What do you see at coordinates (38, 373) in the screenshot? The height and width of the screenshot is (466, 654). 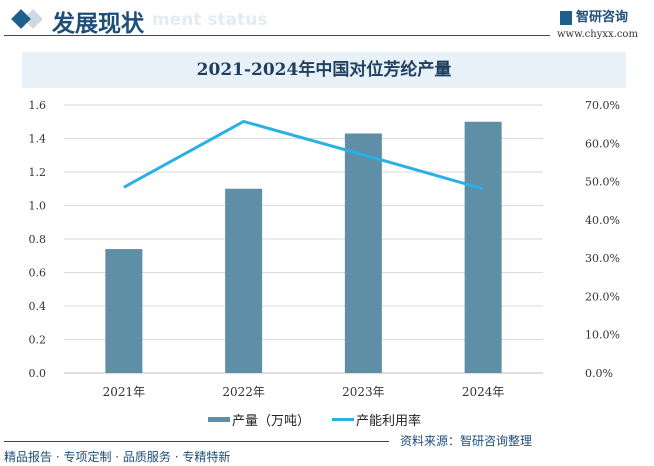 I see `left-tick-label: 0.0` at bounding box center [38, 373].